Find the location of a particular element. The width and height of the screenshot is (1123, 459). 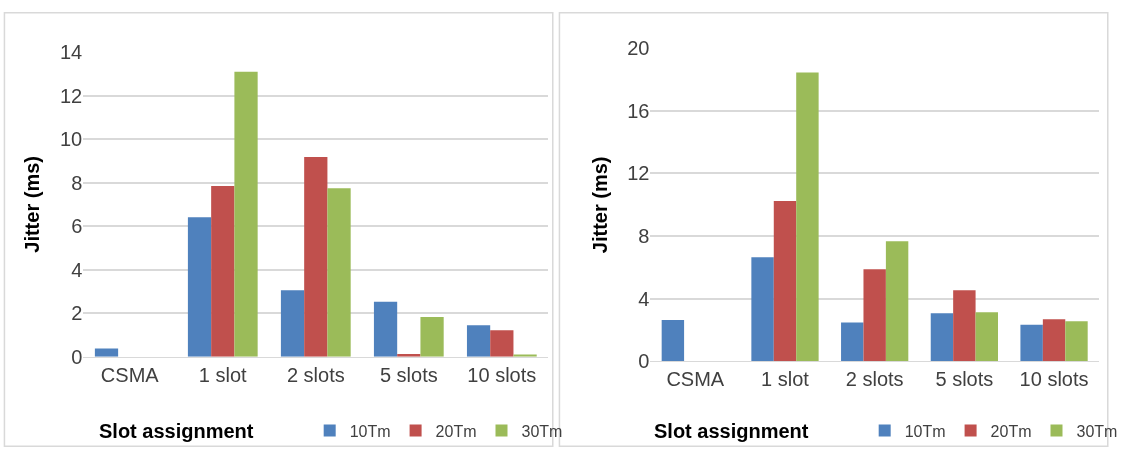

y-tick-label: 6 is located at coordinates (77, 226).